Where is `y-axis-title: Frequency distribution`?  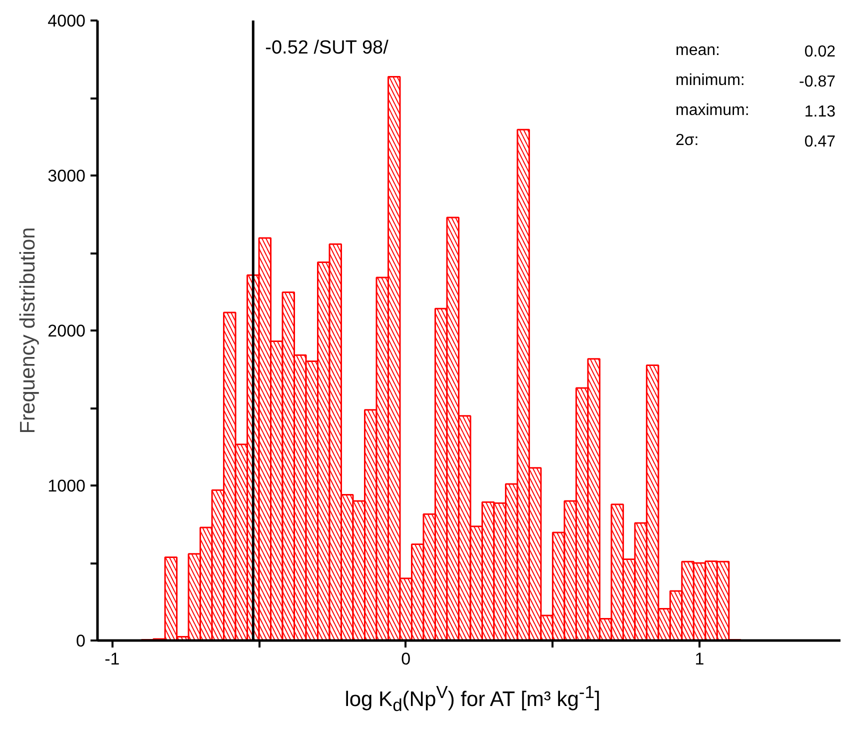 y-axis-title: Frequency distribution is located at coordinates (28, 330).